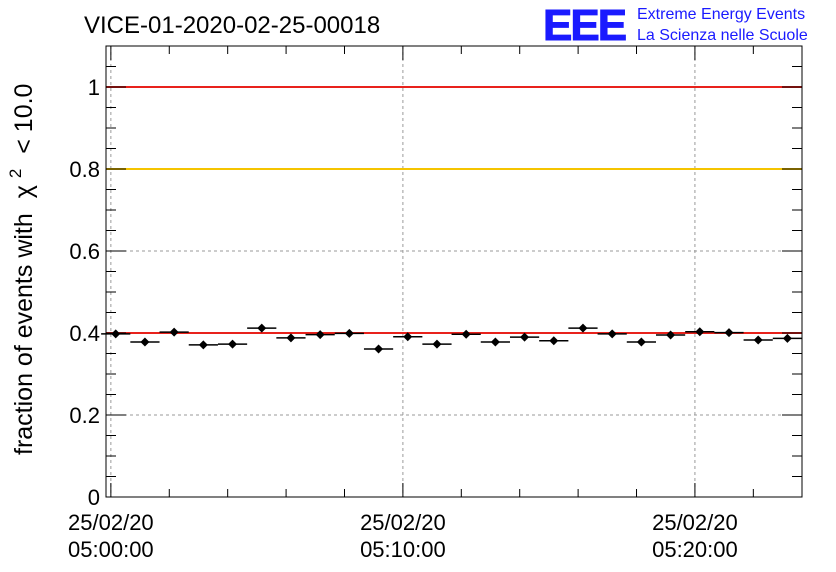  Describe the element at coordinates (94, 497) in the screenshot. I see `y-tick-label: 0` at that location.